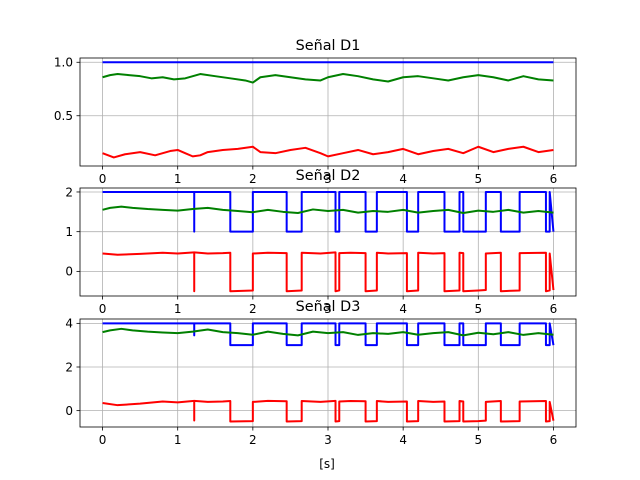 Image resolution: width=640 pixels, height=480 pixels. I want to click on y-tick-label: 0.5, so click(63, 116).